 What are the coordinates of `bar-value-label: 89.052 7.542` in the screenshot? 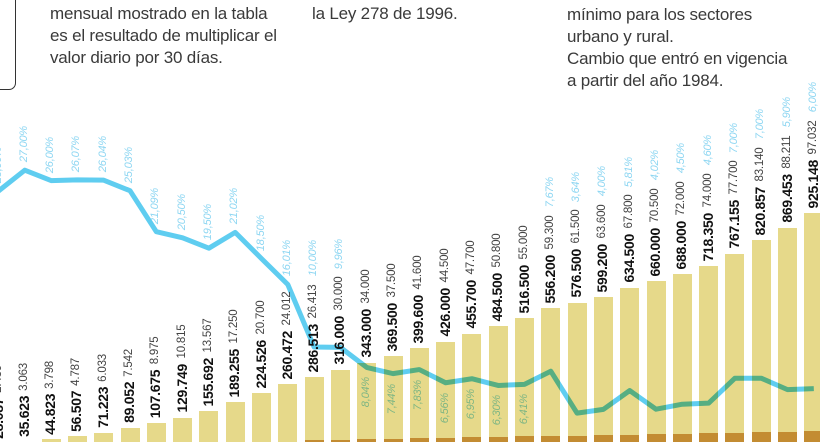 It's located at (129, 386).